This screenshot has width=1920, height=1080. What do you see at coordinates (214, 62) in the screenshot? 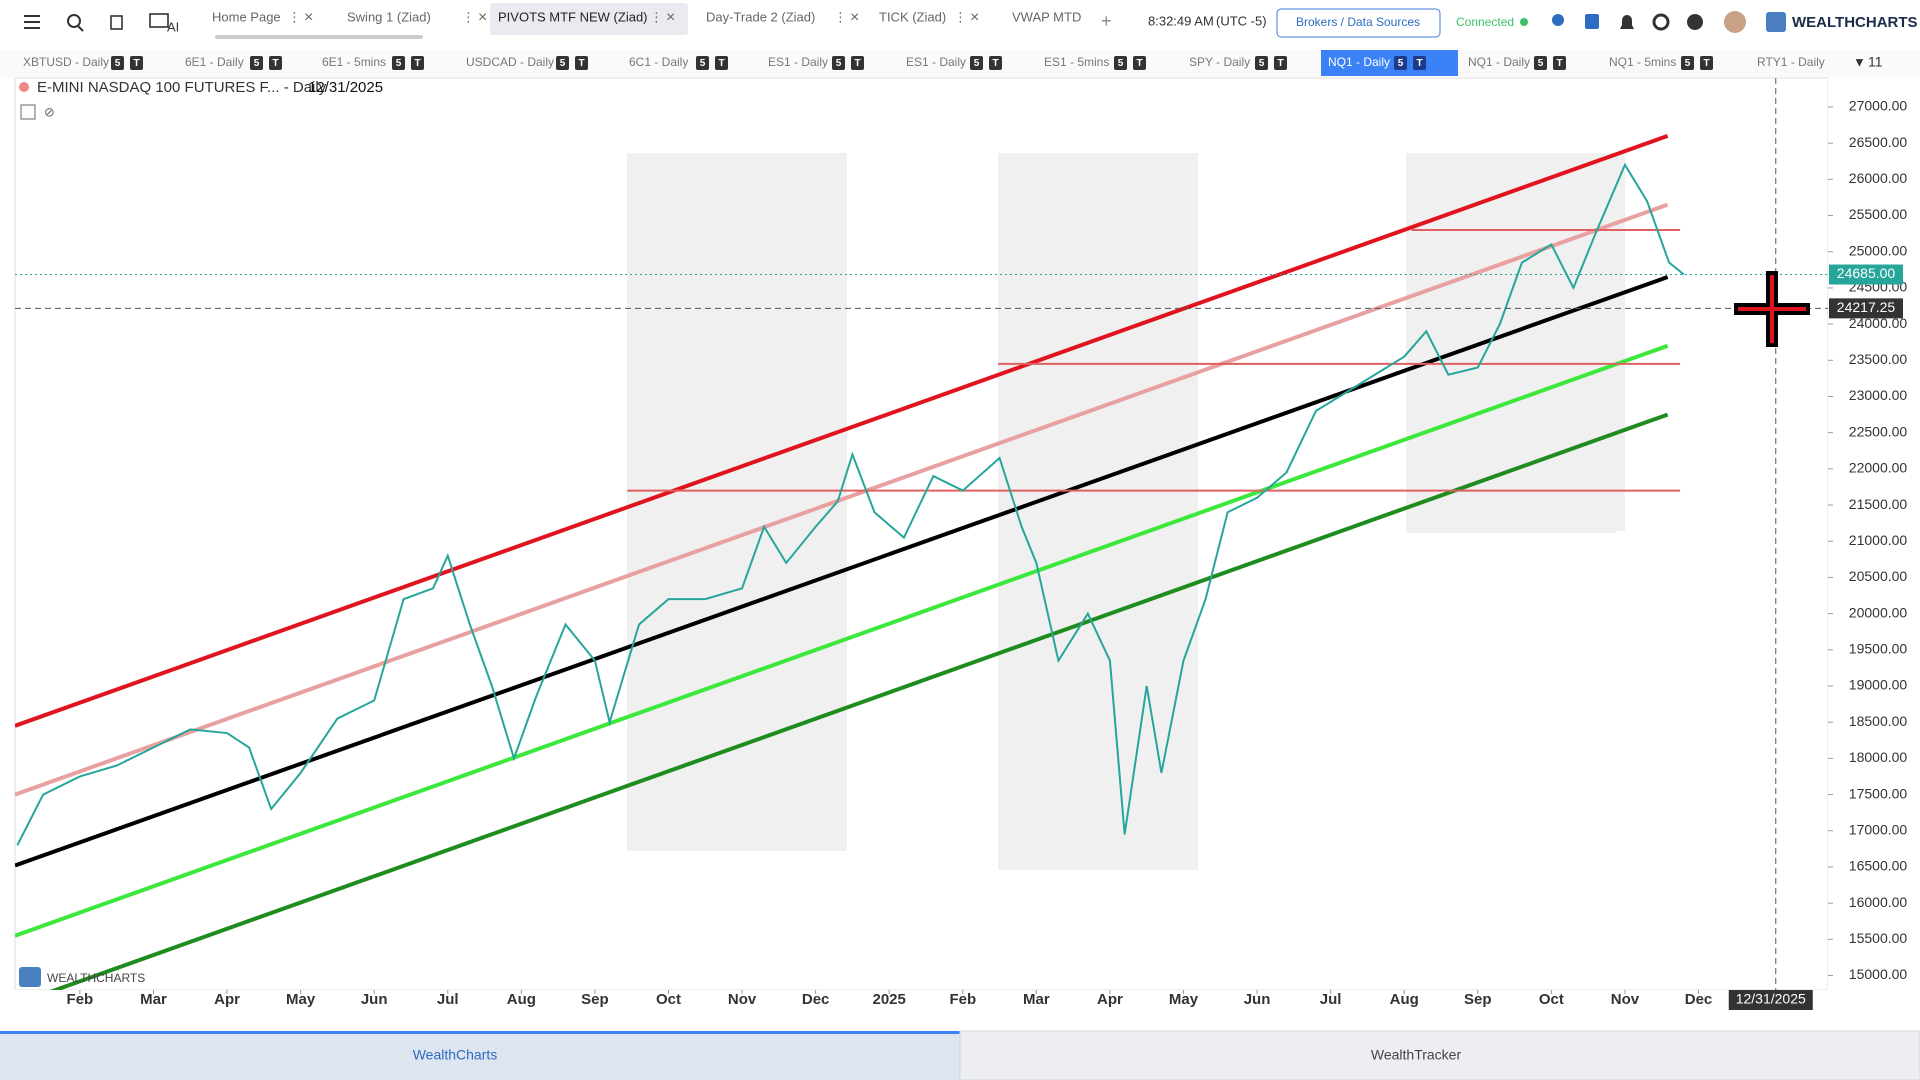
I see `symbol-tab-label: 6E1 - Daily` at bounding box center [214, 62].